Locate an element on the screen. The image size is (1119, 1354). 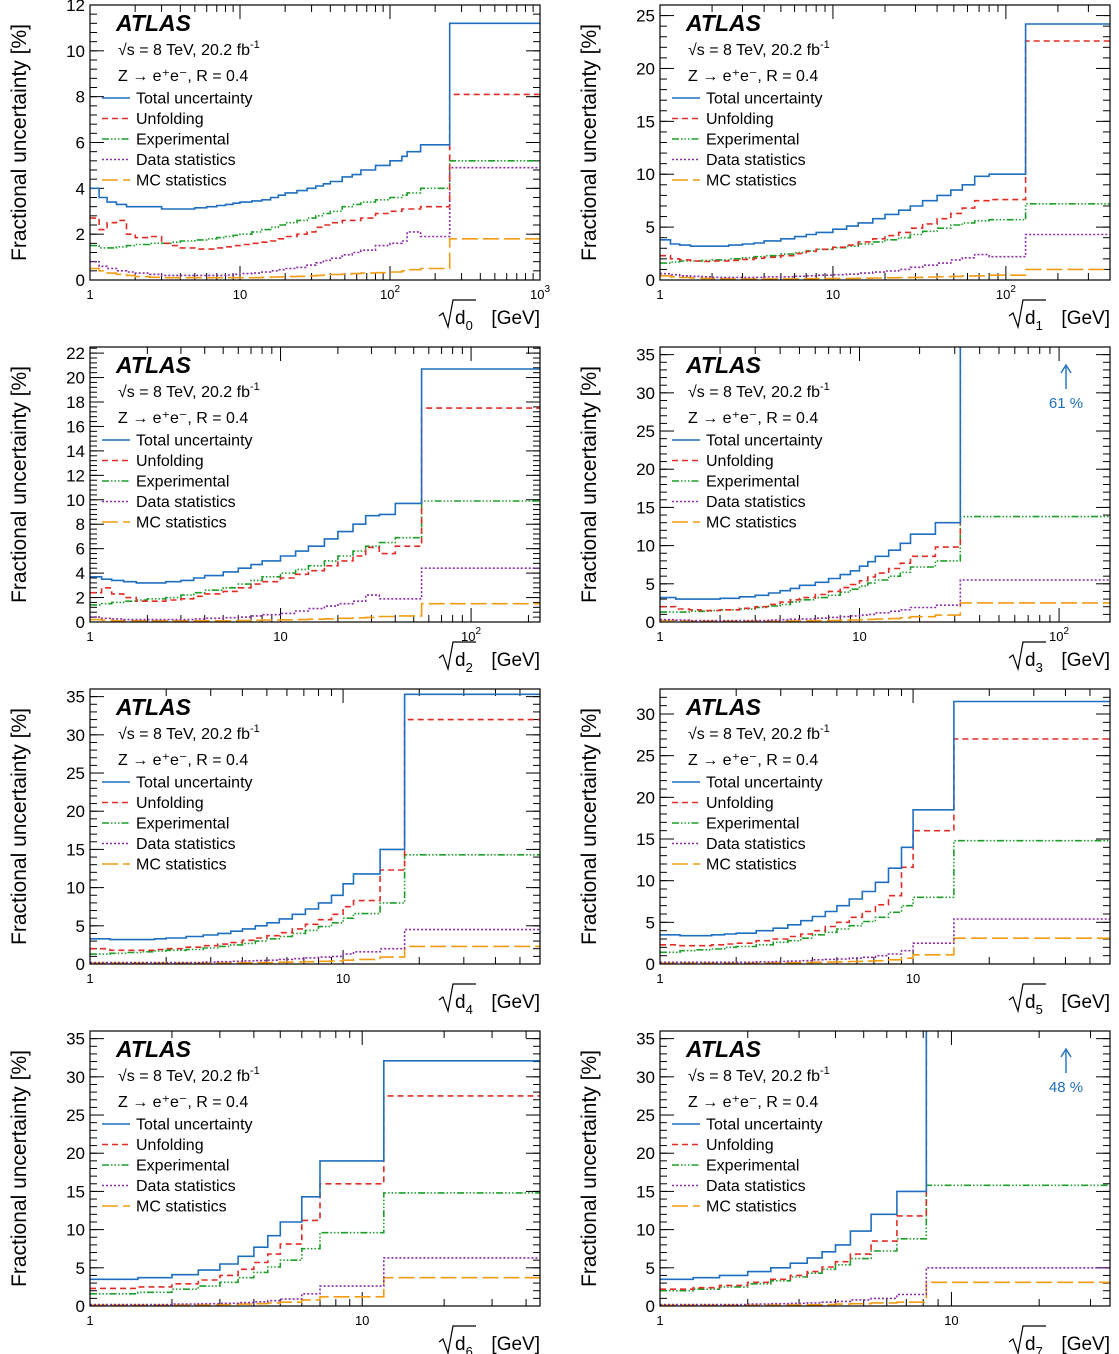
y-tick-label: 18 is located at coordinates (75, 402).